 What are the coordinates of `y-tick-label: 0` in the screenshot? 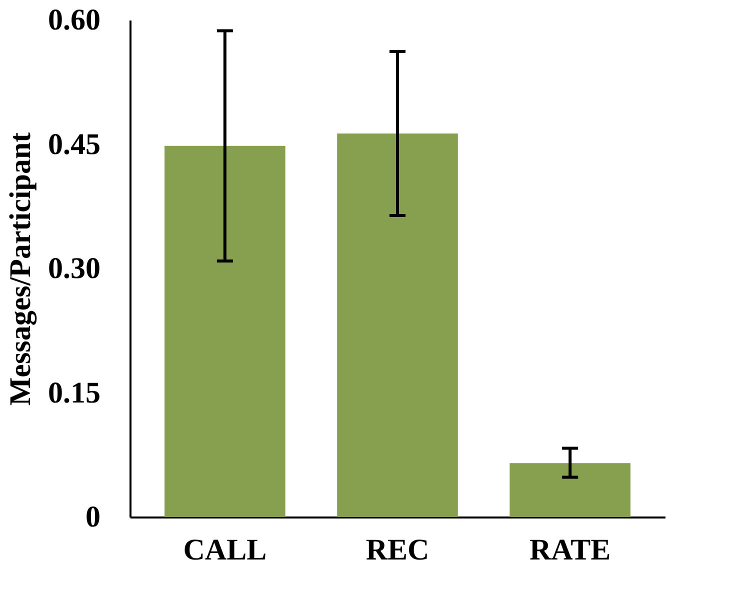 It's located at (93, 517).